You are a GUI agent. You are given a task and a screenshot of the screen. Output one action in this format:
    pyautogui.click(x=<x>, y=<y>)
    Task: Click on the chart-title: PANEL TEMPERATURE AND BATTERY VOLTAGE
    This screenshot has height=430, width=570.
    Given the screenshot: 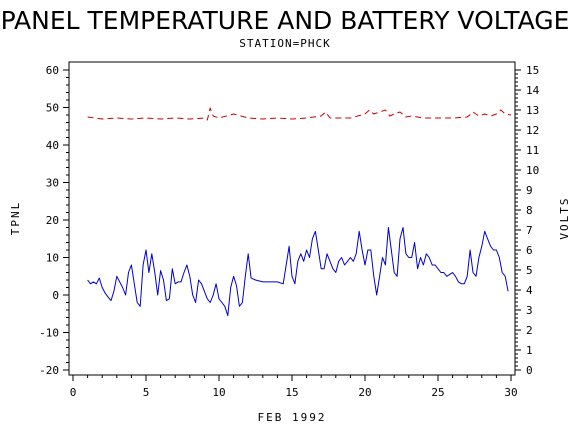 What is the action you would take?
    pyautogui.click(x=285, y=20)
    